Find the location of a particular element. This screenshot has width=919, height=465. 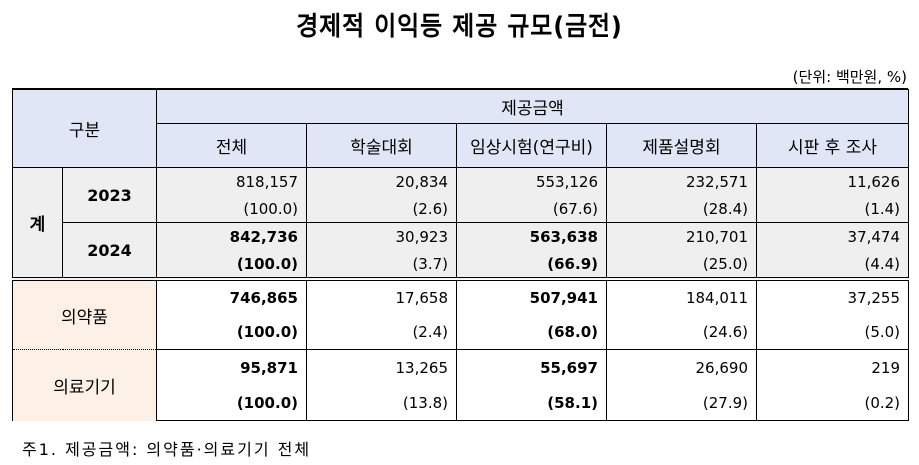

cell-share: (66.9) is located at coordinates (531, 265).